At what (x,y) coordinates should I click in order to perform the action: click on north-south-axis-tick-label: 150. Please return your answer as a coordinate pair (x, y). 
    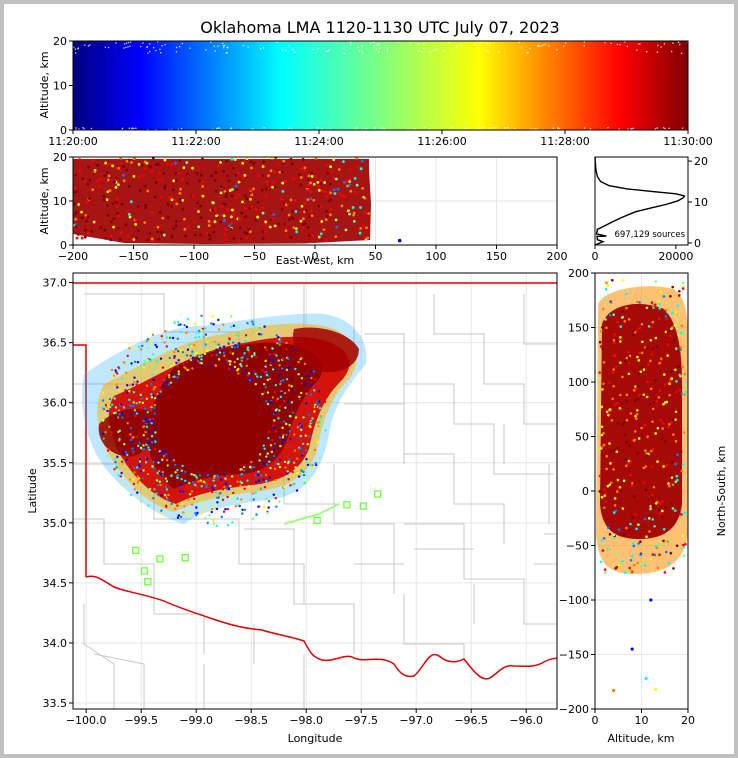
    Looking at the image, I should click on (578, 328).